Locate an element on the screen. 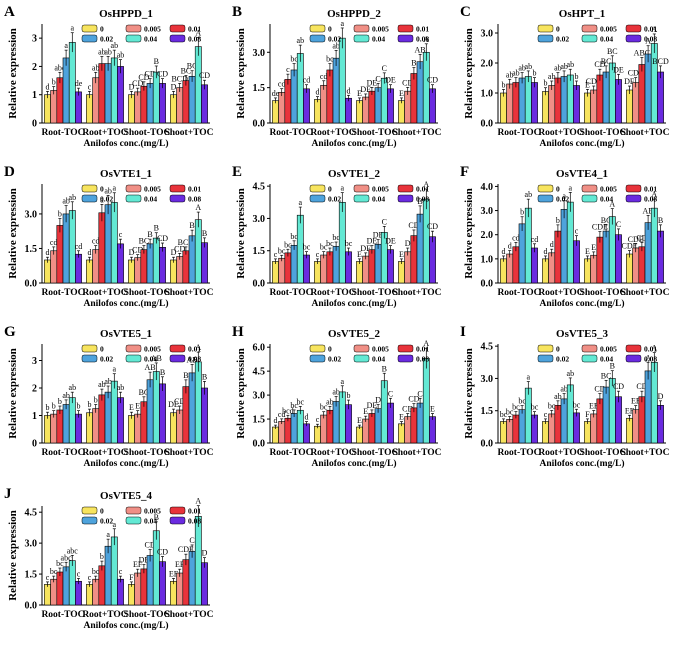 This screenshot has width=685, height=653. legend-label: 0.04 is located at coordinates (150, 521).